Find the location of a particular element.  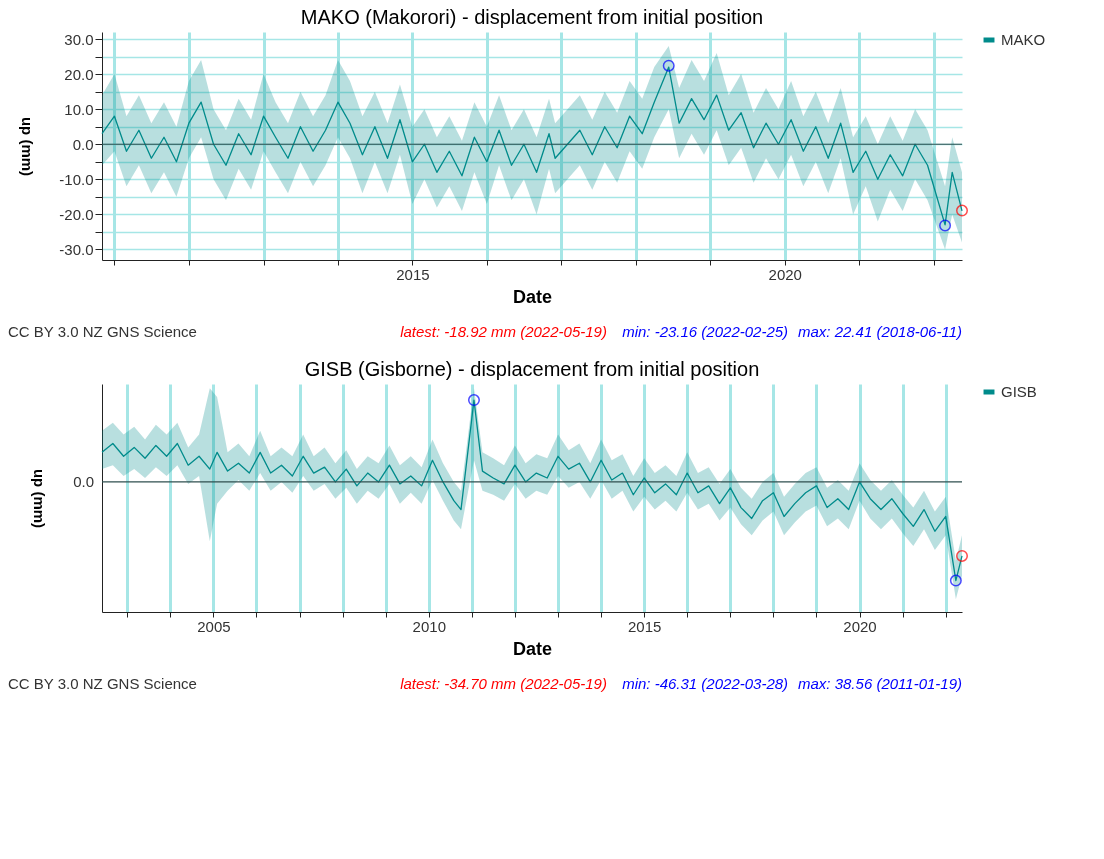

chart-title: MAKO (Makorori) - displacement from initial position is located at coordinates (532, 17).